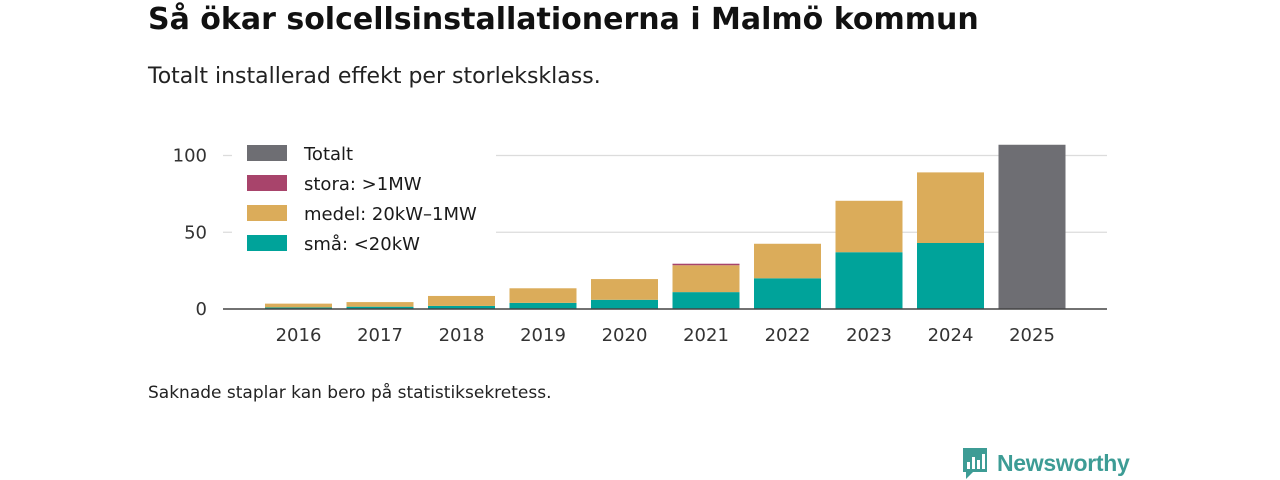  I want to click on x-tick-label-2020: 2020, so click(625, 335).